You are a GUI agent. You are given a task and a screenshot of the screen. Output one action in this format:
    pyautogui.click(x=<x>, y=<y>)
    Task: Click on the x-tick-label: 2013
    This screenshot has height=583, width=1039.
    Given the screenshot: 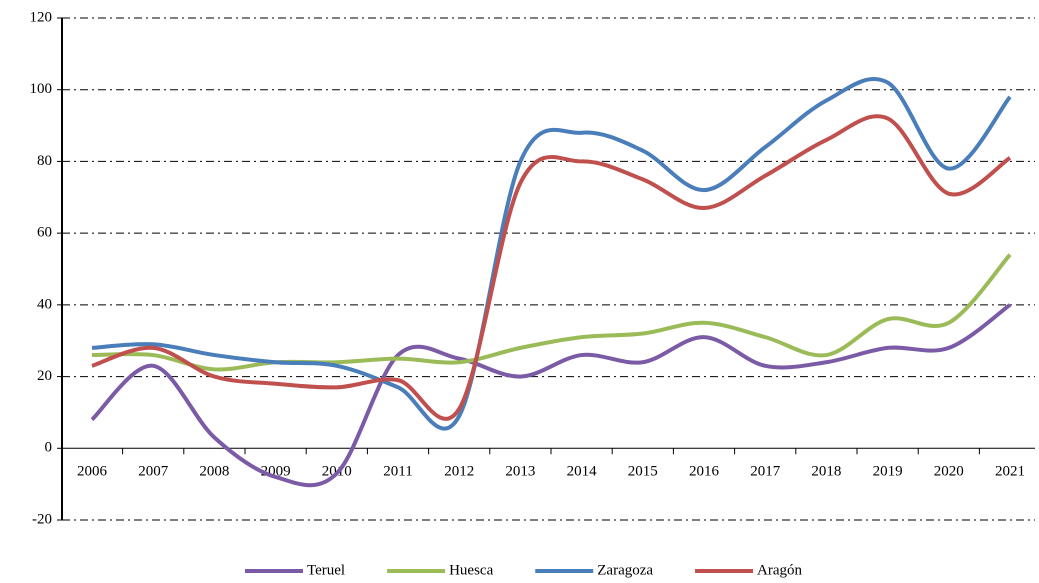 What is the action you would take?
    pyautogui.click(x=520, y=472)
    